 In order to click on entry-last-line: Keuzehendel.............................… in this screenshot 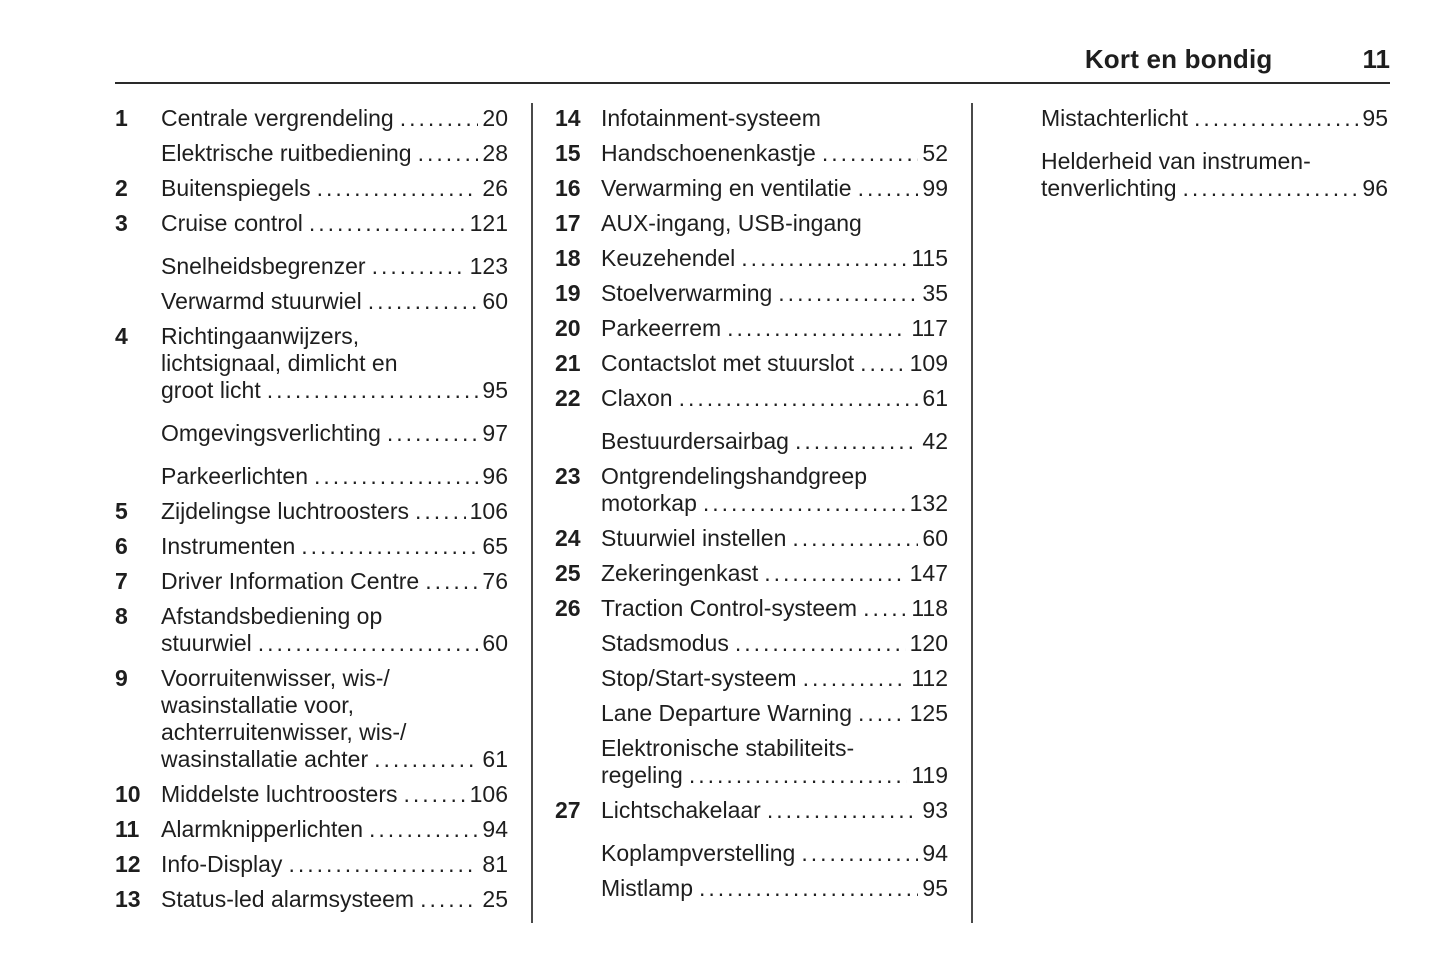, I will do `click(774, 258)`.